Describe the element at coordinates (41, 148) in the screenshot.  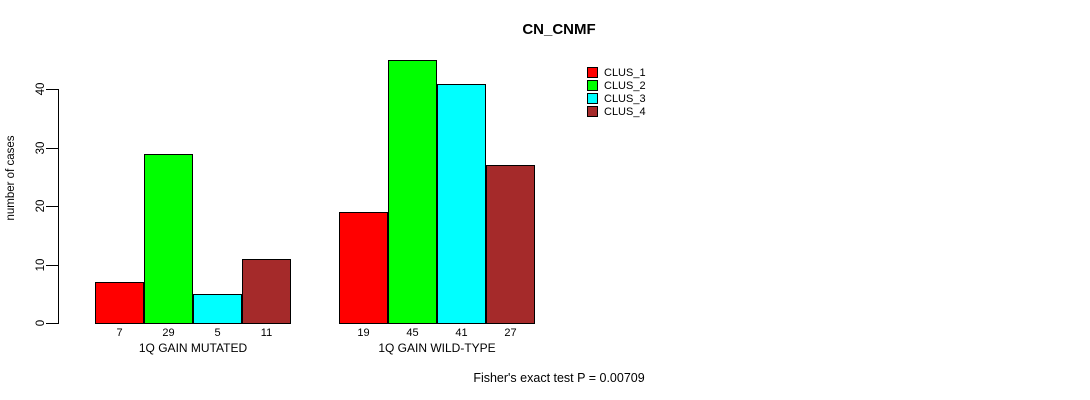
I see `y-axis-tick-label: 30` at that location.